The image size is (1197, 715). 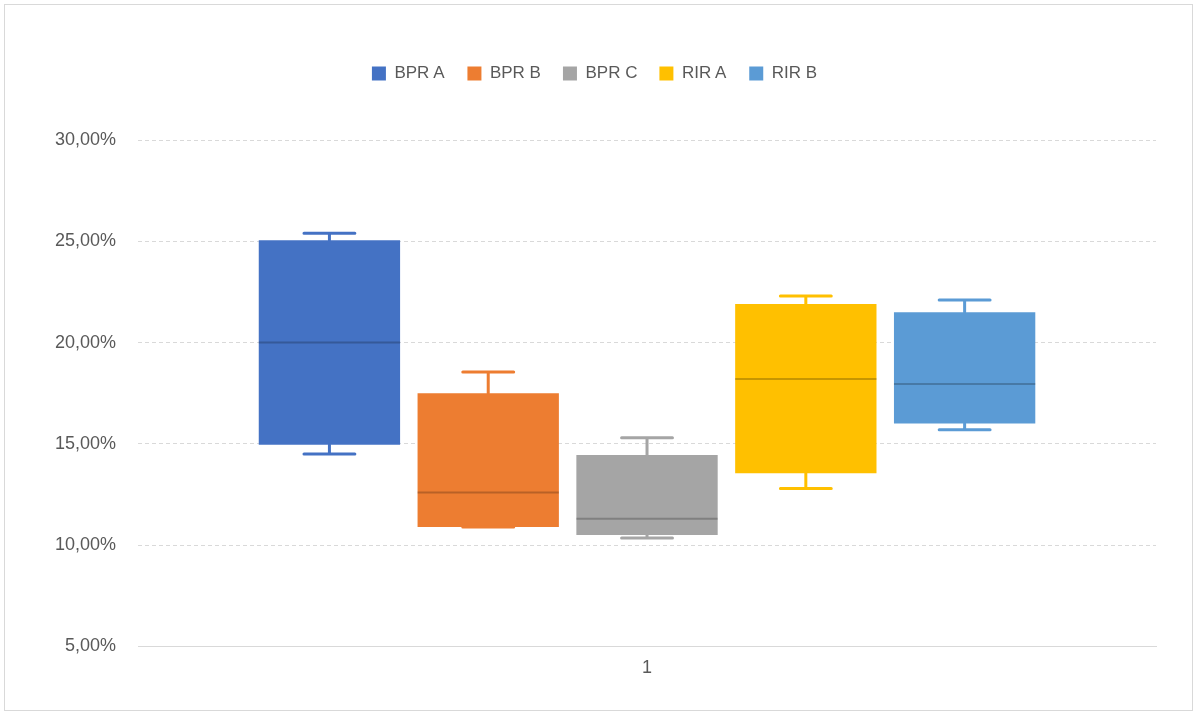 I want to click on legend-label: BPR B, so click(x=515, y=73).